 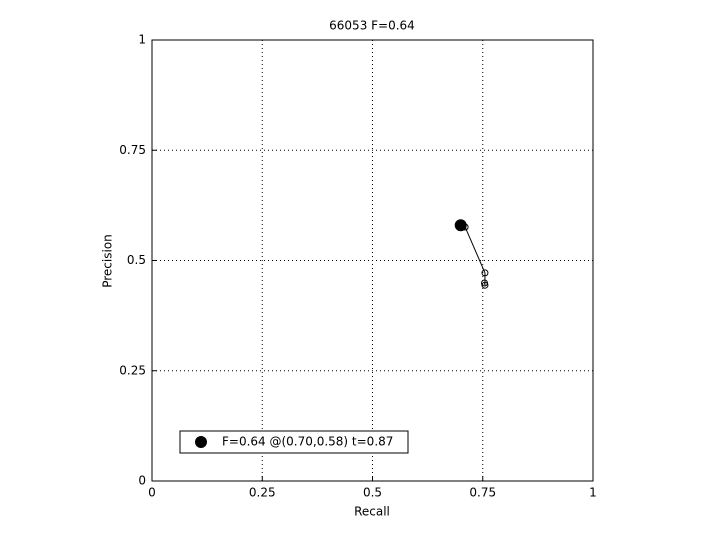 I want to click on x-tick-label: 0.25, so click(x=262, y=493).